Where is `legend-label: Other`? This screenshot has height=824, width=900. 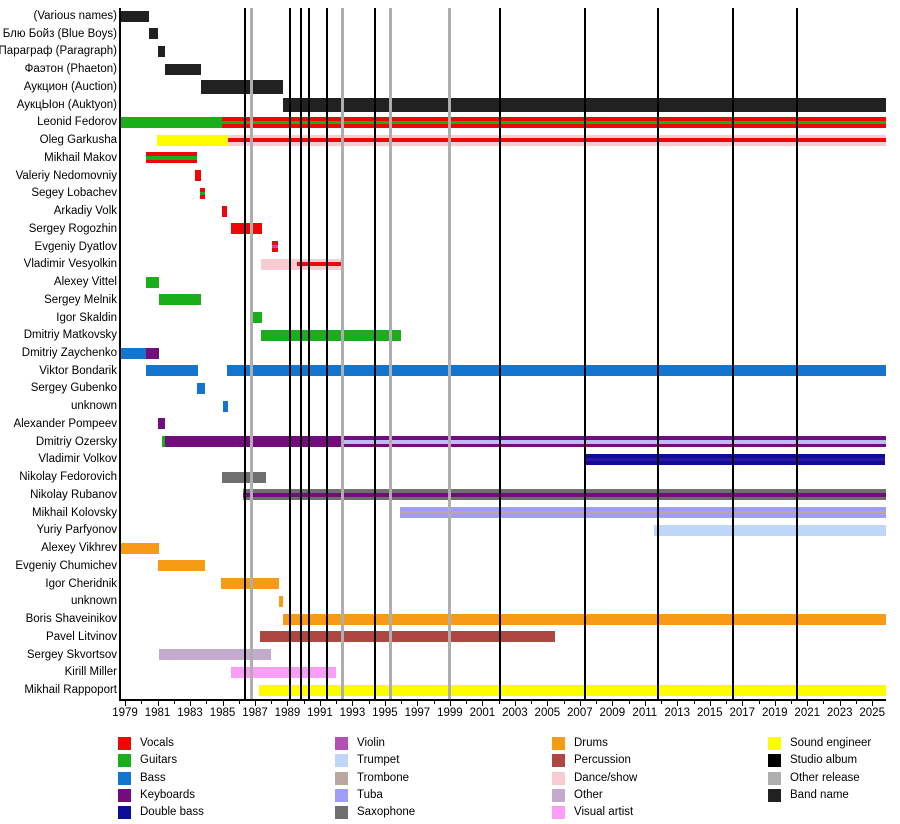 legend-label: Other is located at coordinates (588, 794).